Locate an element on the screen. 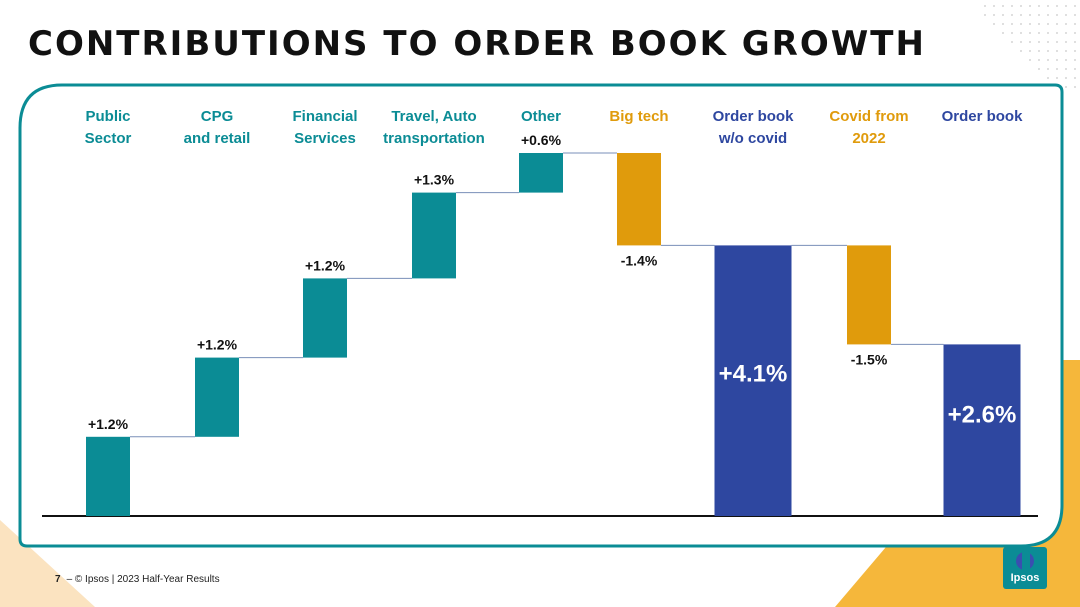 The width and height of the screenshot is (1080, 607). category-label-4: Other is located at coordinates (541, 116).